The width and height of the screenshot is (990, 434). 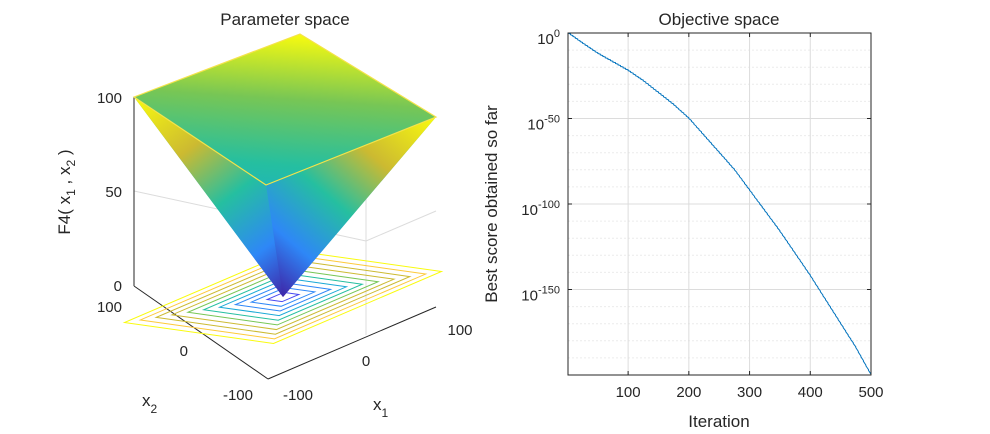 What do you see at coordinates (298, 395) in the screenshot?
I see `x-tick-label: -100` at bounding box center [298, 395].